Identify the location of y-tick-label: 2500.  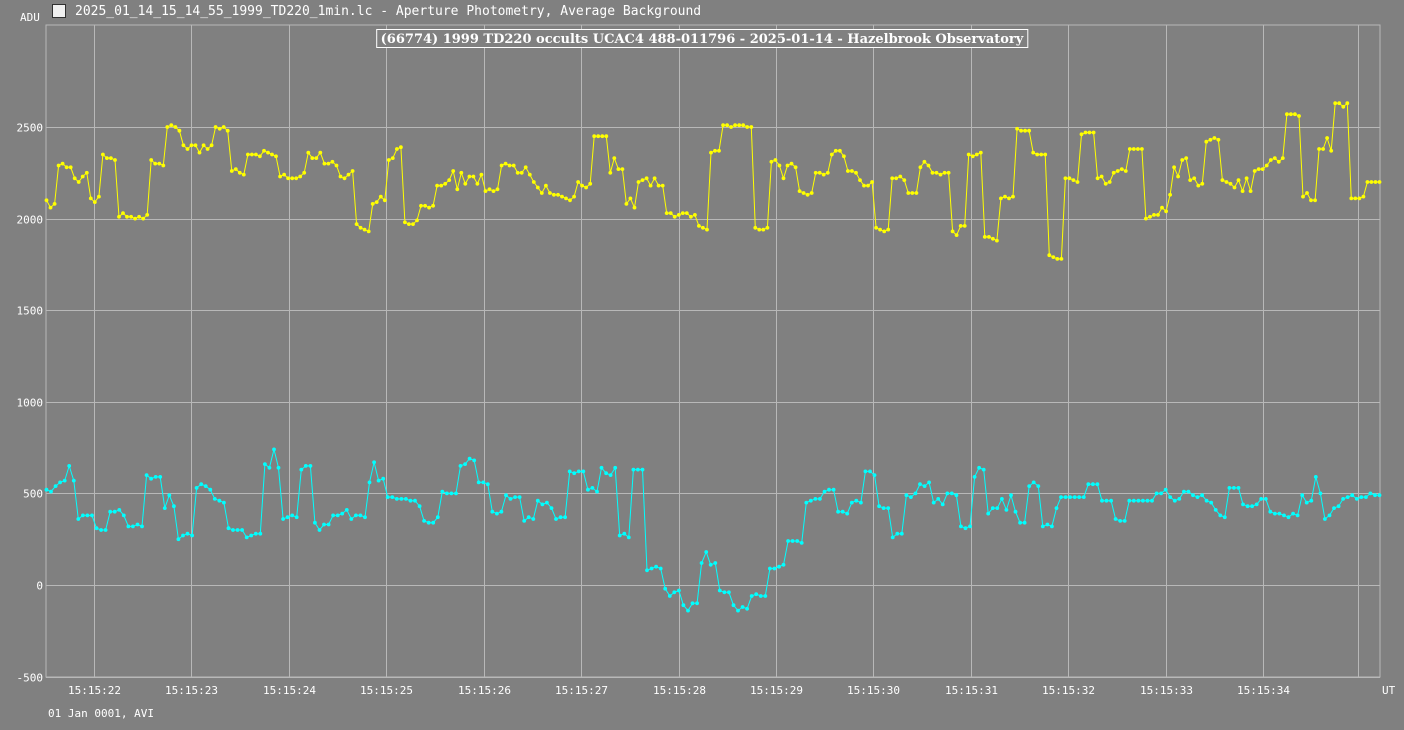
(30, 128).